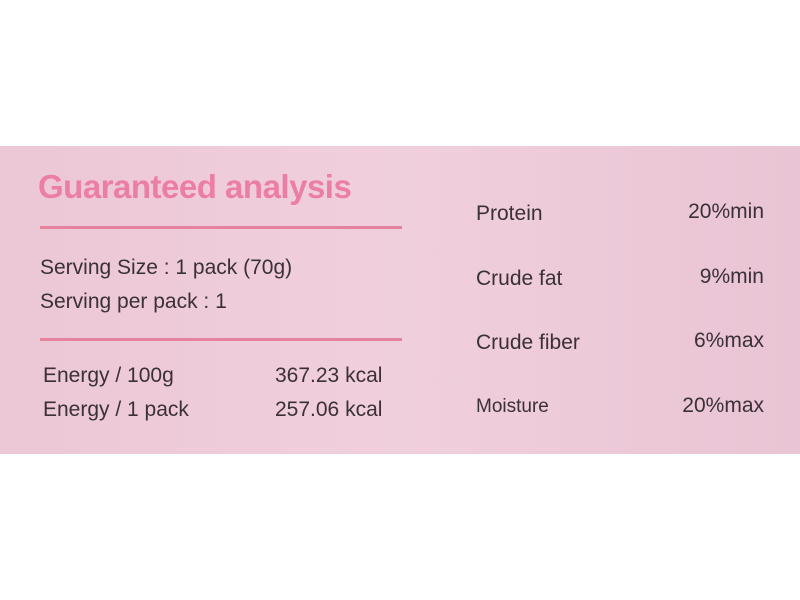 The height and width of the screenshot is (600, 800). I want to click on nutrient-name: Crude fat, so click(519, 278).